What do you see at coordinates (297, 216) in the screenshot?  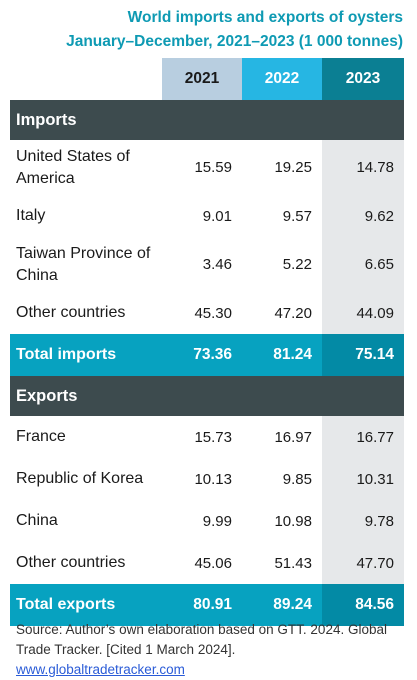 I see `cell-2022: 9.57` at bounding box center [297, 216].